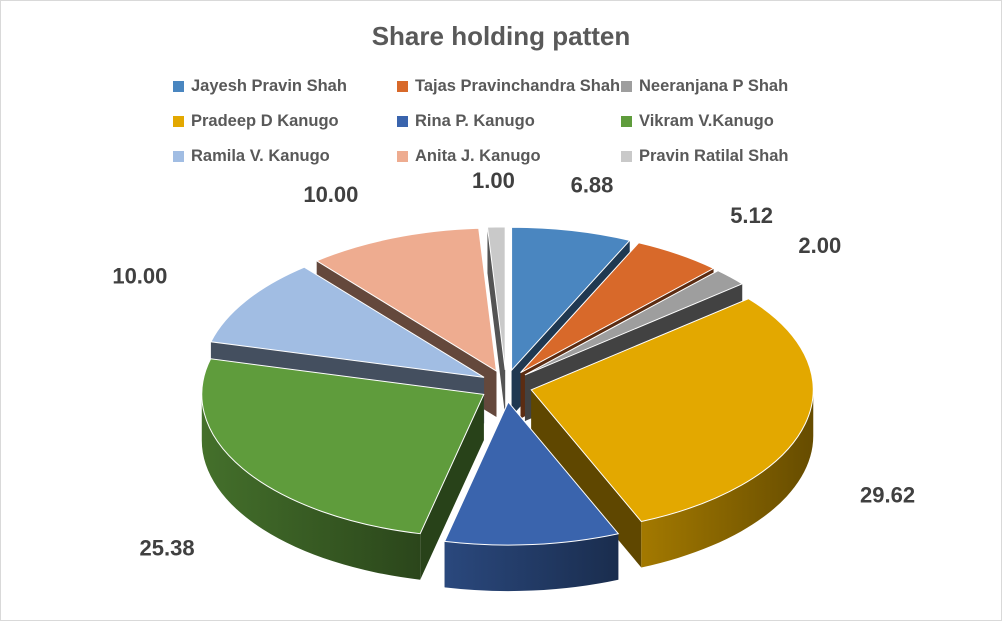 Image resolution: width=1002 pixels, height=621 pixels. I want to click on legend-label: Neeranjana P Shah, so click(714, 85).